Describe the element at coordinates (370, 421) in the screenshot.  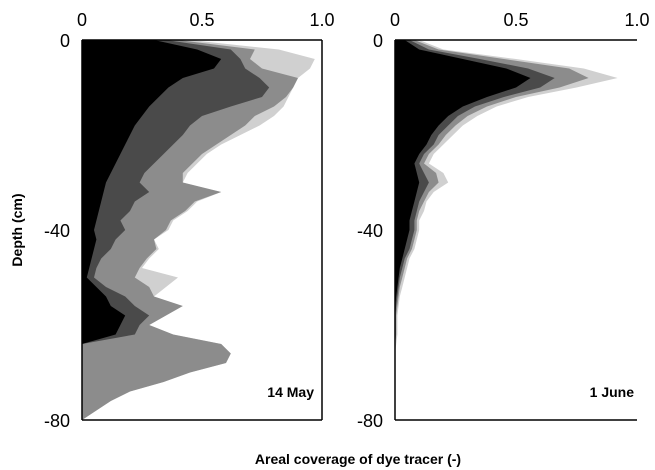
I see `panel-2-ytick-2: -80` at that location.